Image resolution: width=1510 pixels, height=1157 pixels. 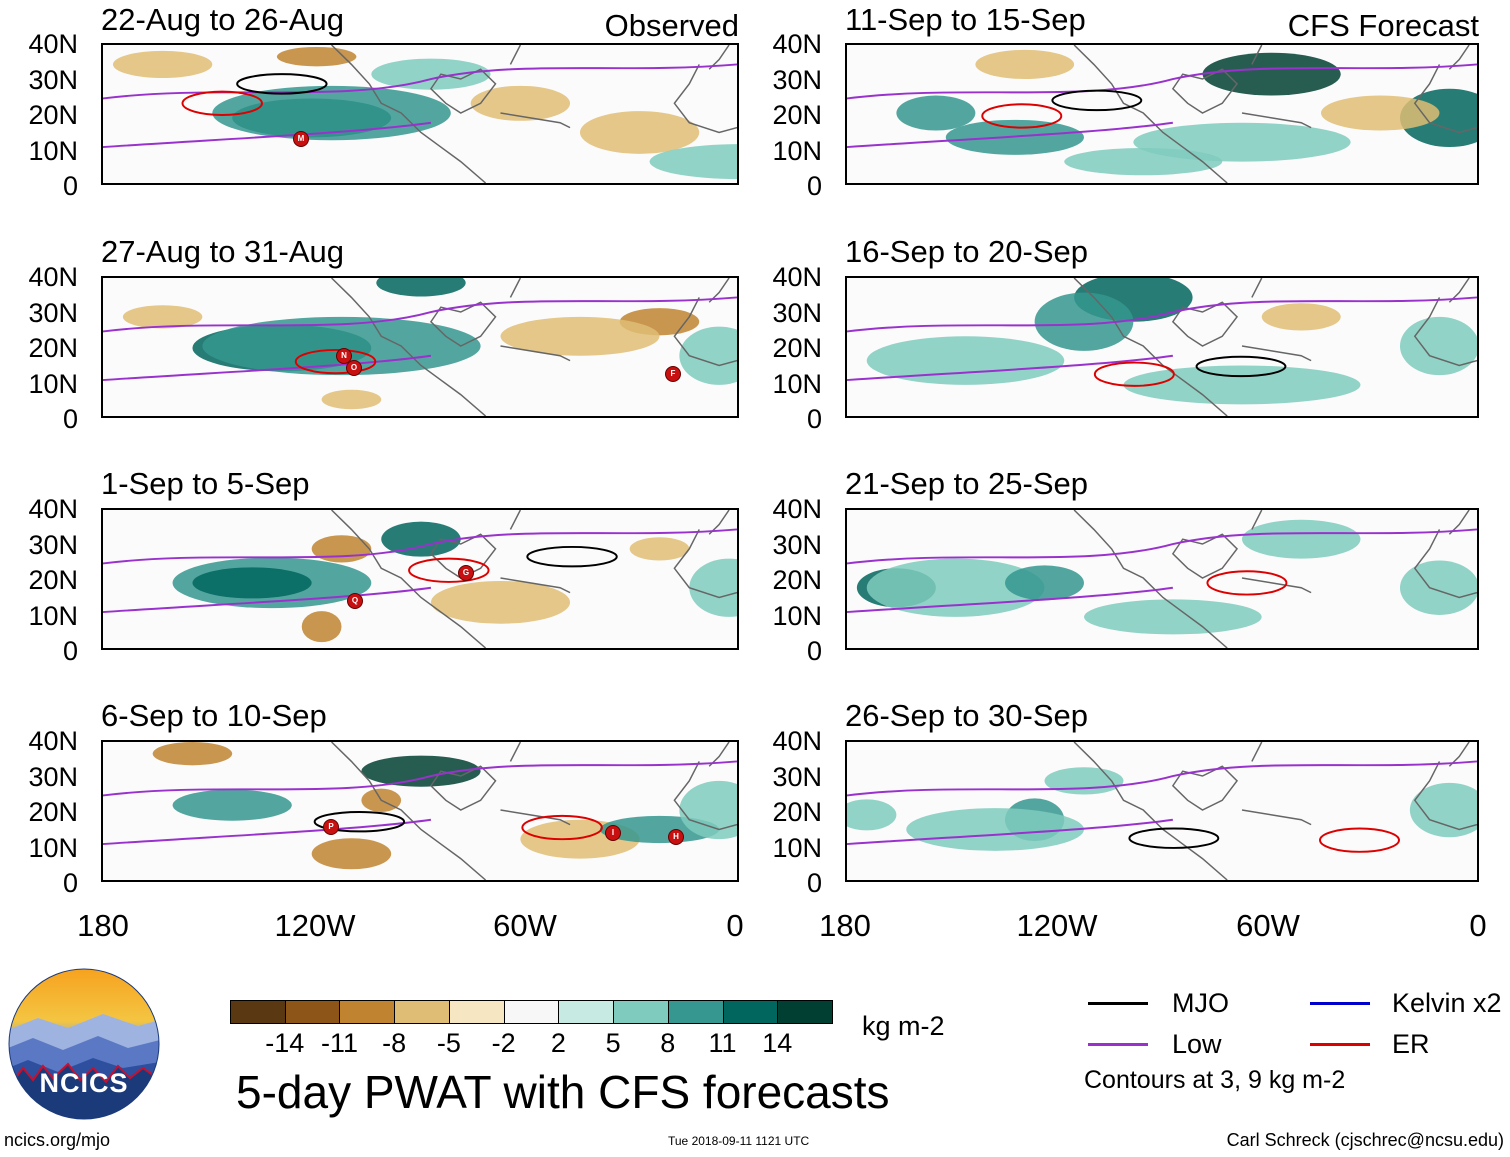 I want to click on logo-text: NCICS, so click(x=84, y=1083).